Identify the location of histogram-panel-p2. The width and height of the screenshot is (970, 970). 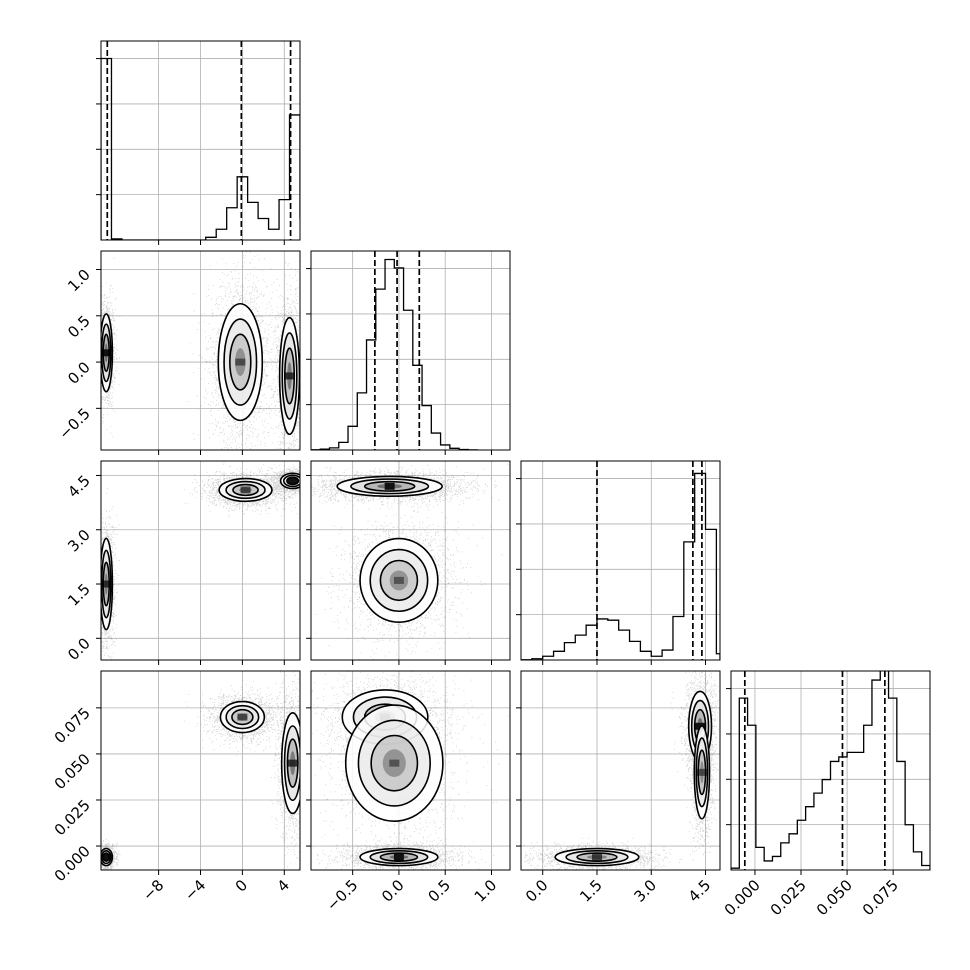
(618, 562).